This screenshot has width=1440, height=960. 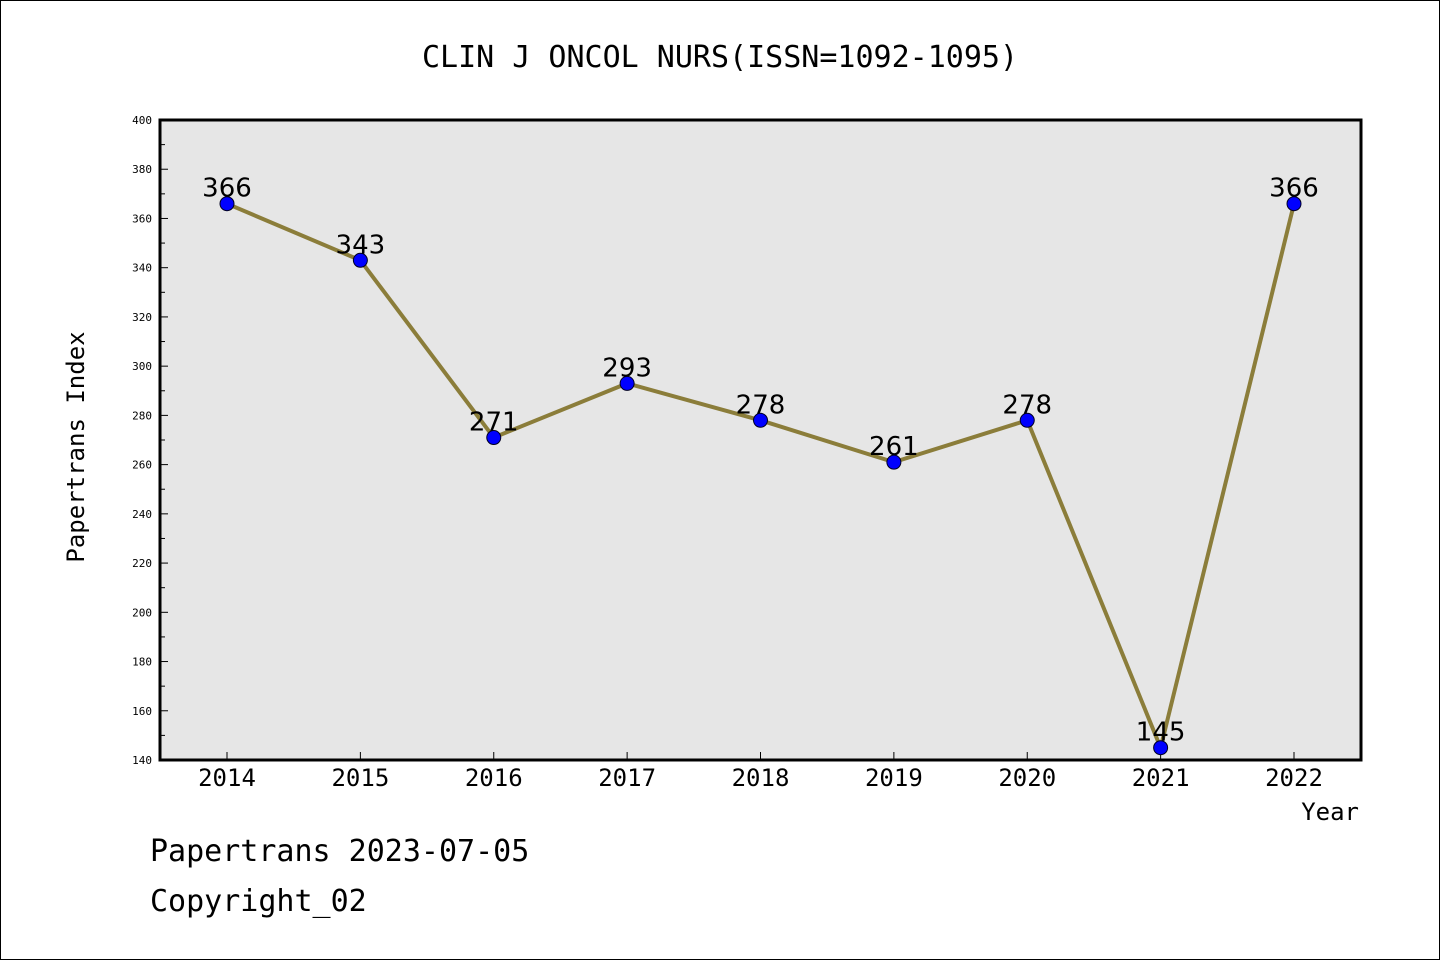 I want to click on y-tick-label: 380, so click(x=142, y=169).